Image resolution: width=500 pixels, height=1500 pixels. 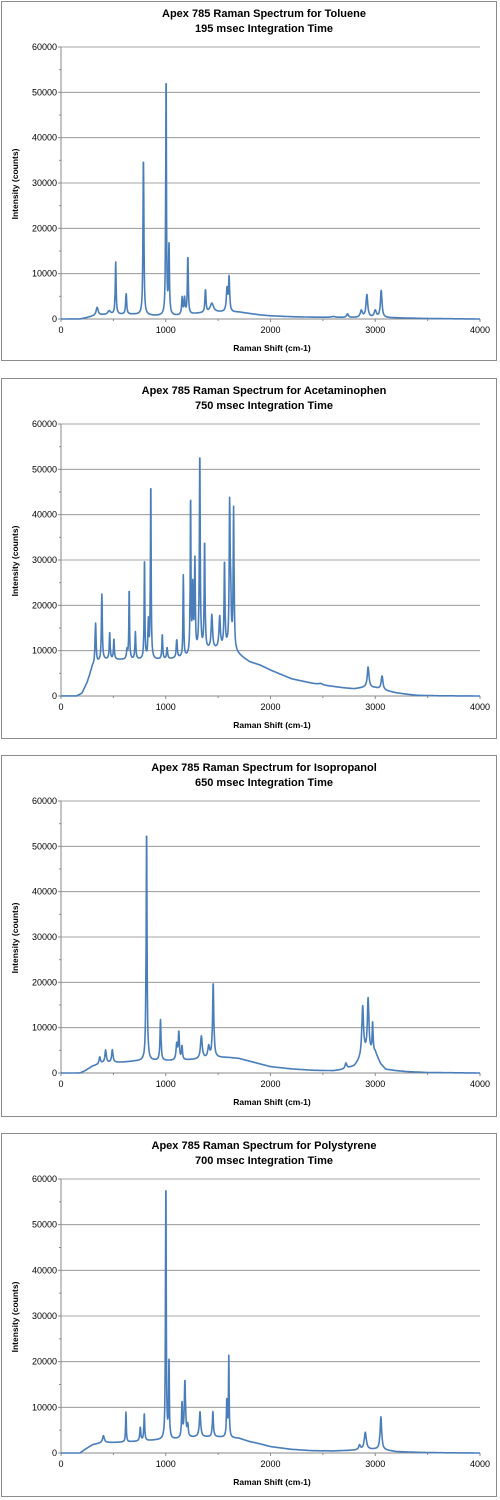 What do you see at coordinates (264, 783) in the screenshot?
I see `chart-subtitle: 650 msec Integration Time` at bounding box center [264, 783].